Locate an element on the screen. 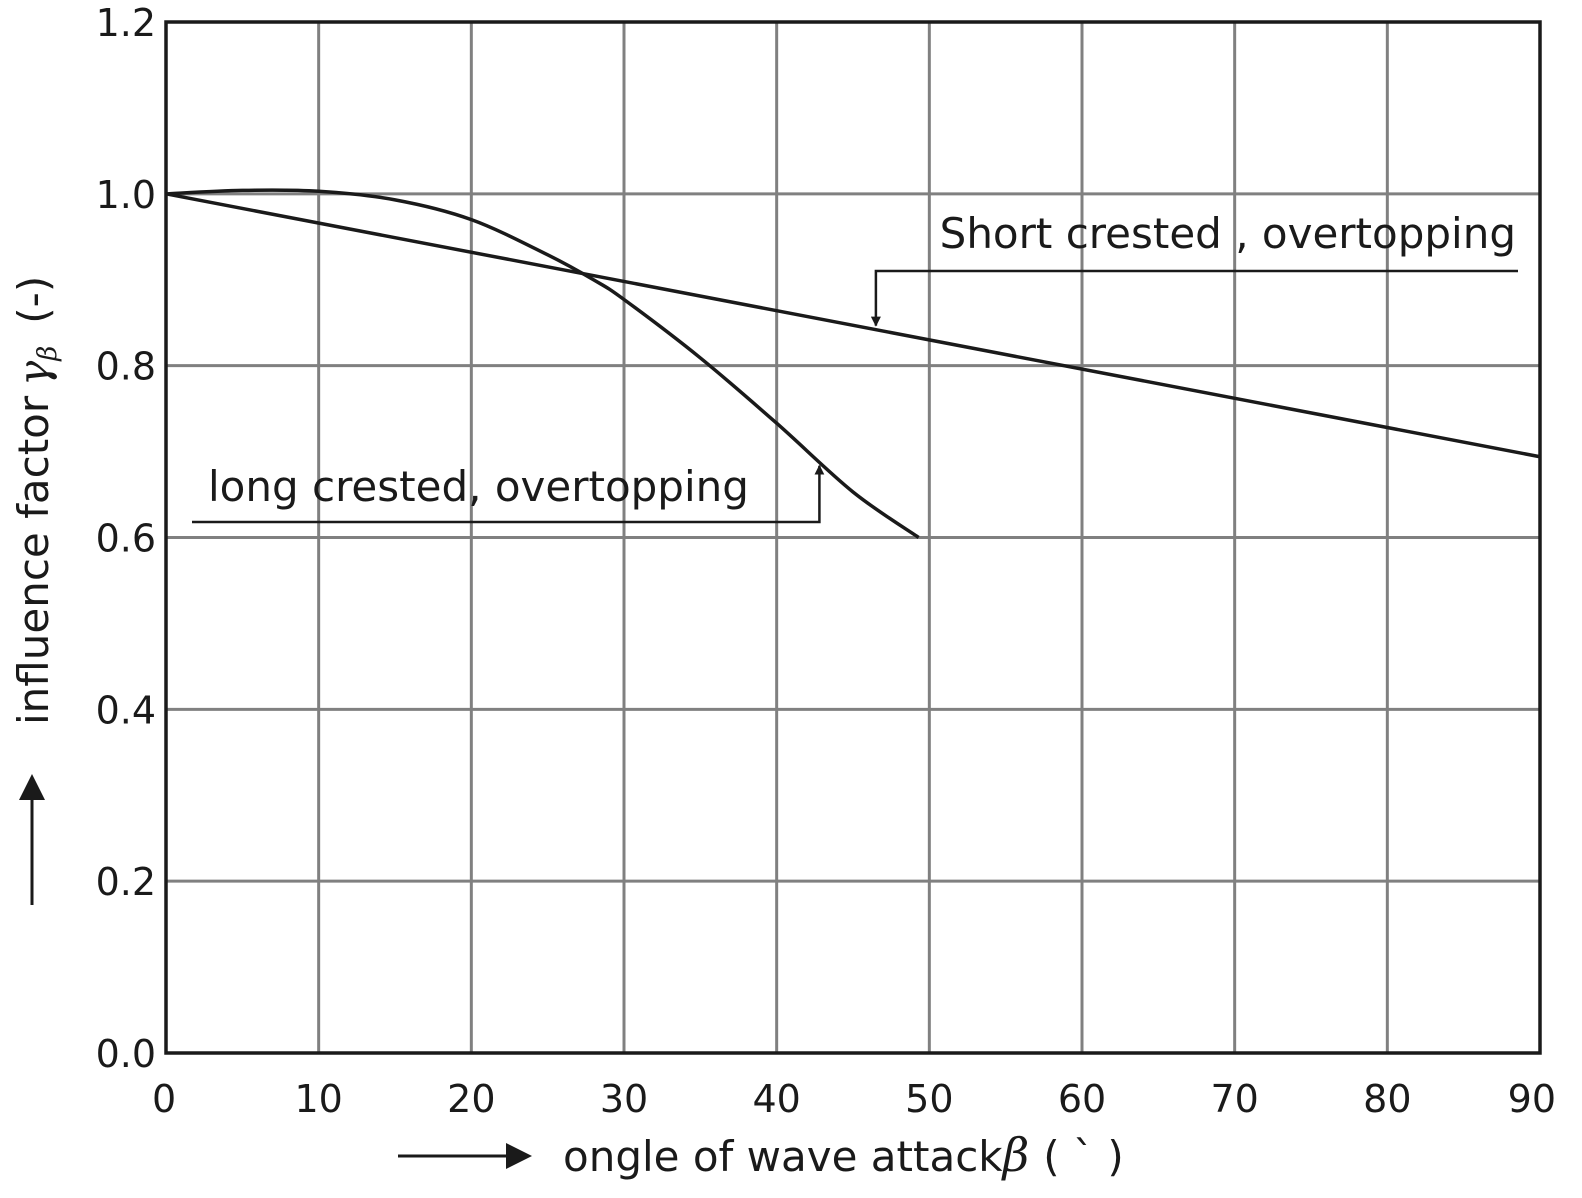 The width and height of the screenshot is (1582, 1198). y-tick-label: 0.0 is located at coordinates (126, 1054).